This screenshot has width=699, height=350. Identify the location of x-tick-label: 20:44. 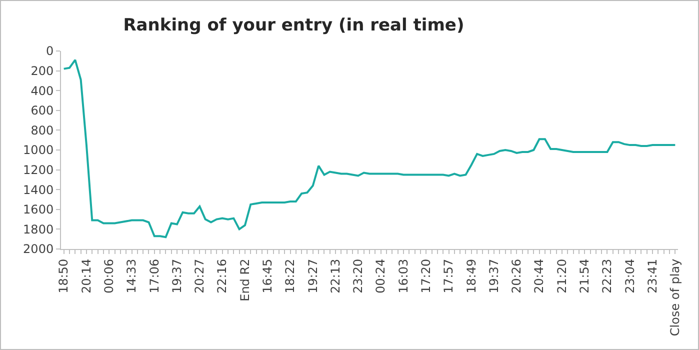
(539, 276).